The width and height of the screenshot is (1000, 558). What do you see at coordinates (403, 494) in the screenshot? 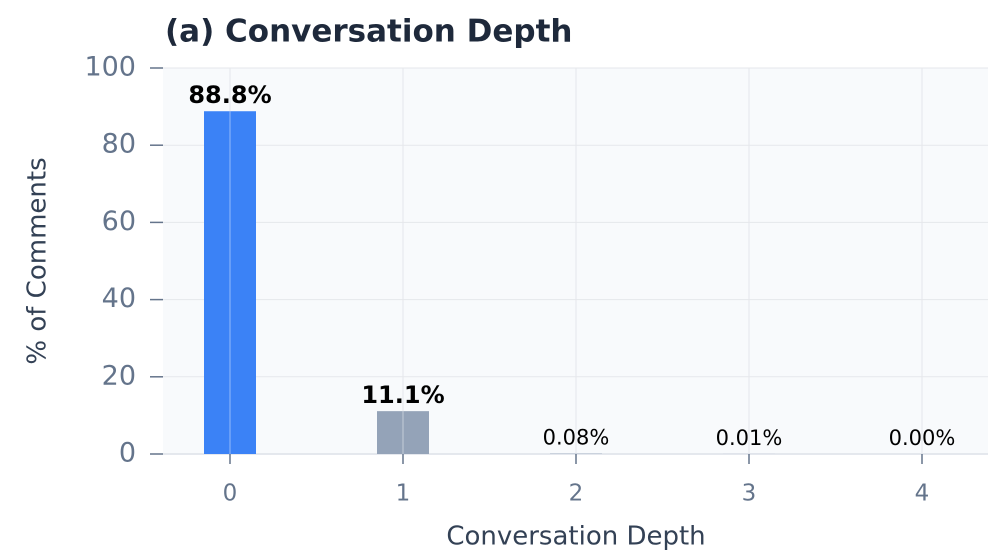
I see `x-tick-label: 1` at bounding box center [403, 494].